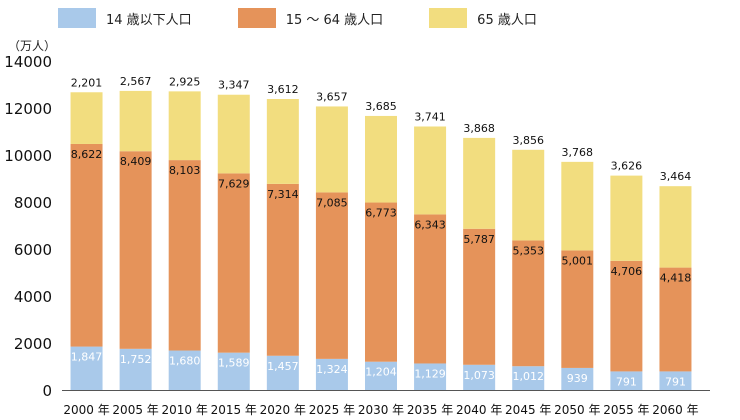 The image size is (740, 420). What do you see at coordinates (448, 18) in the screenshot?
I see `legend-swatch-65-plus` at bounding box center [448, 18].